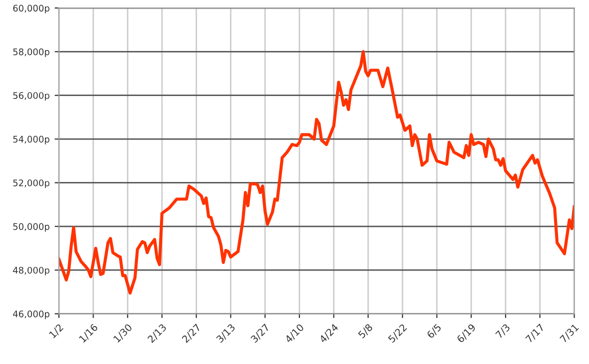 This screenshot has width=589, height=364. What do you see at coordinates (31, 315) in the screenshot?
I see `y-tick-label: 46,000p` at bounding box center [31, 315].